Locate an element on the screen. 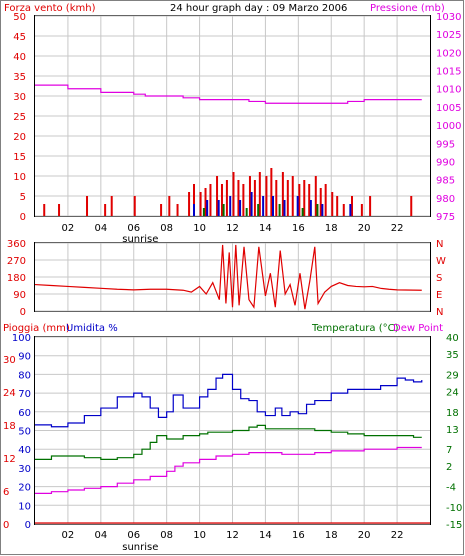 The height and width of the screenshot is (556, 465). weather-xtick-label: 12 is located at coordinates (232, 535).